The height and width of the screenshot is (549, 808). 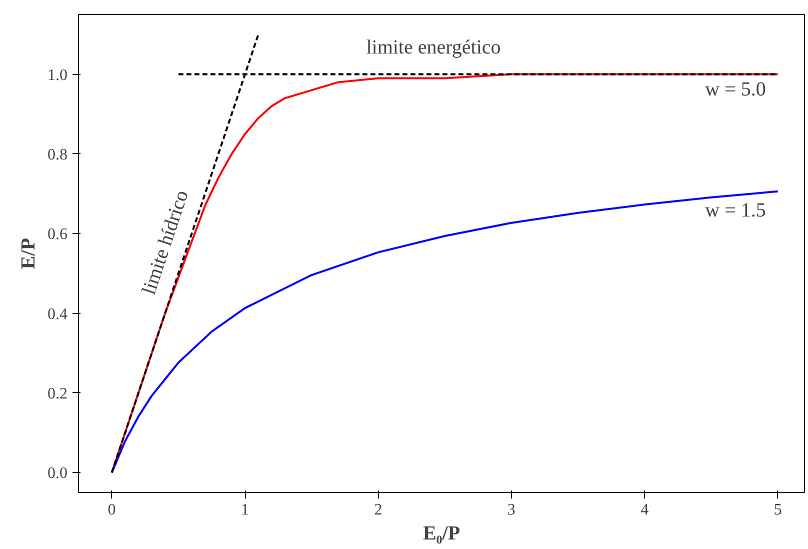 I want to click on x-tick-label: 3, so click(x=511, y=510).